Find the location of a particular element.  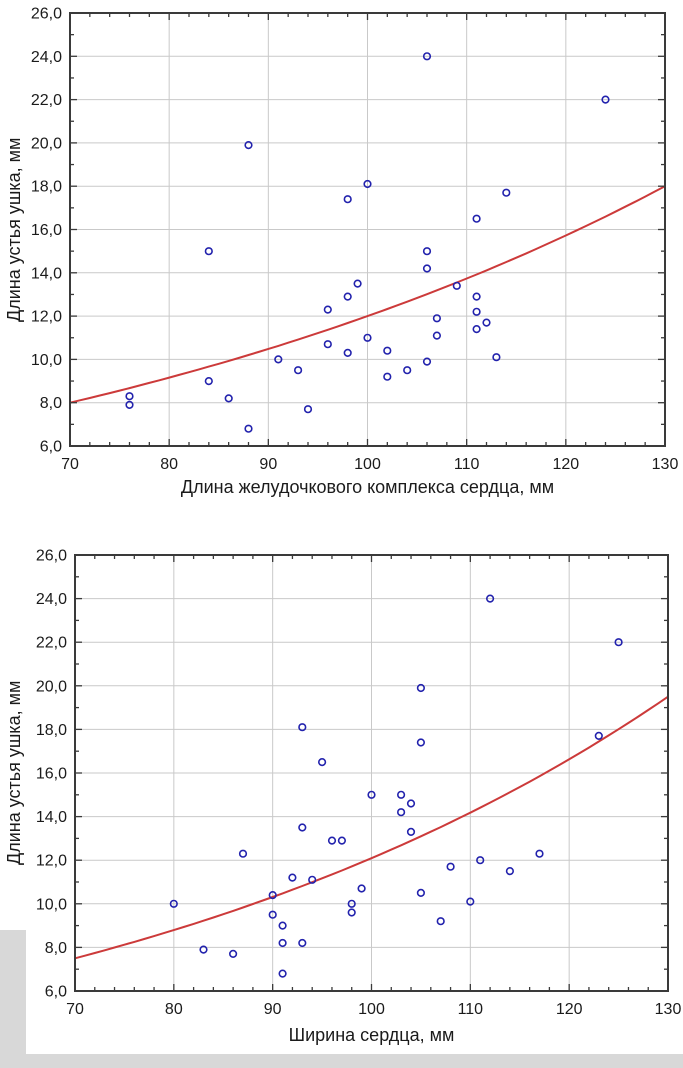

bottom-chart-y-axis-title: Длина устья ушка, мм is located at coordinates (14, 773).